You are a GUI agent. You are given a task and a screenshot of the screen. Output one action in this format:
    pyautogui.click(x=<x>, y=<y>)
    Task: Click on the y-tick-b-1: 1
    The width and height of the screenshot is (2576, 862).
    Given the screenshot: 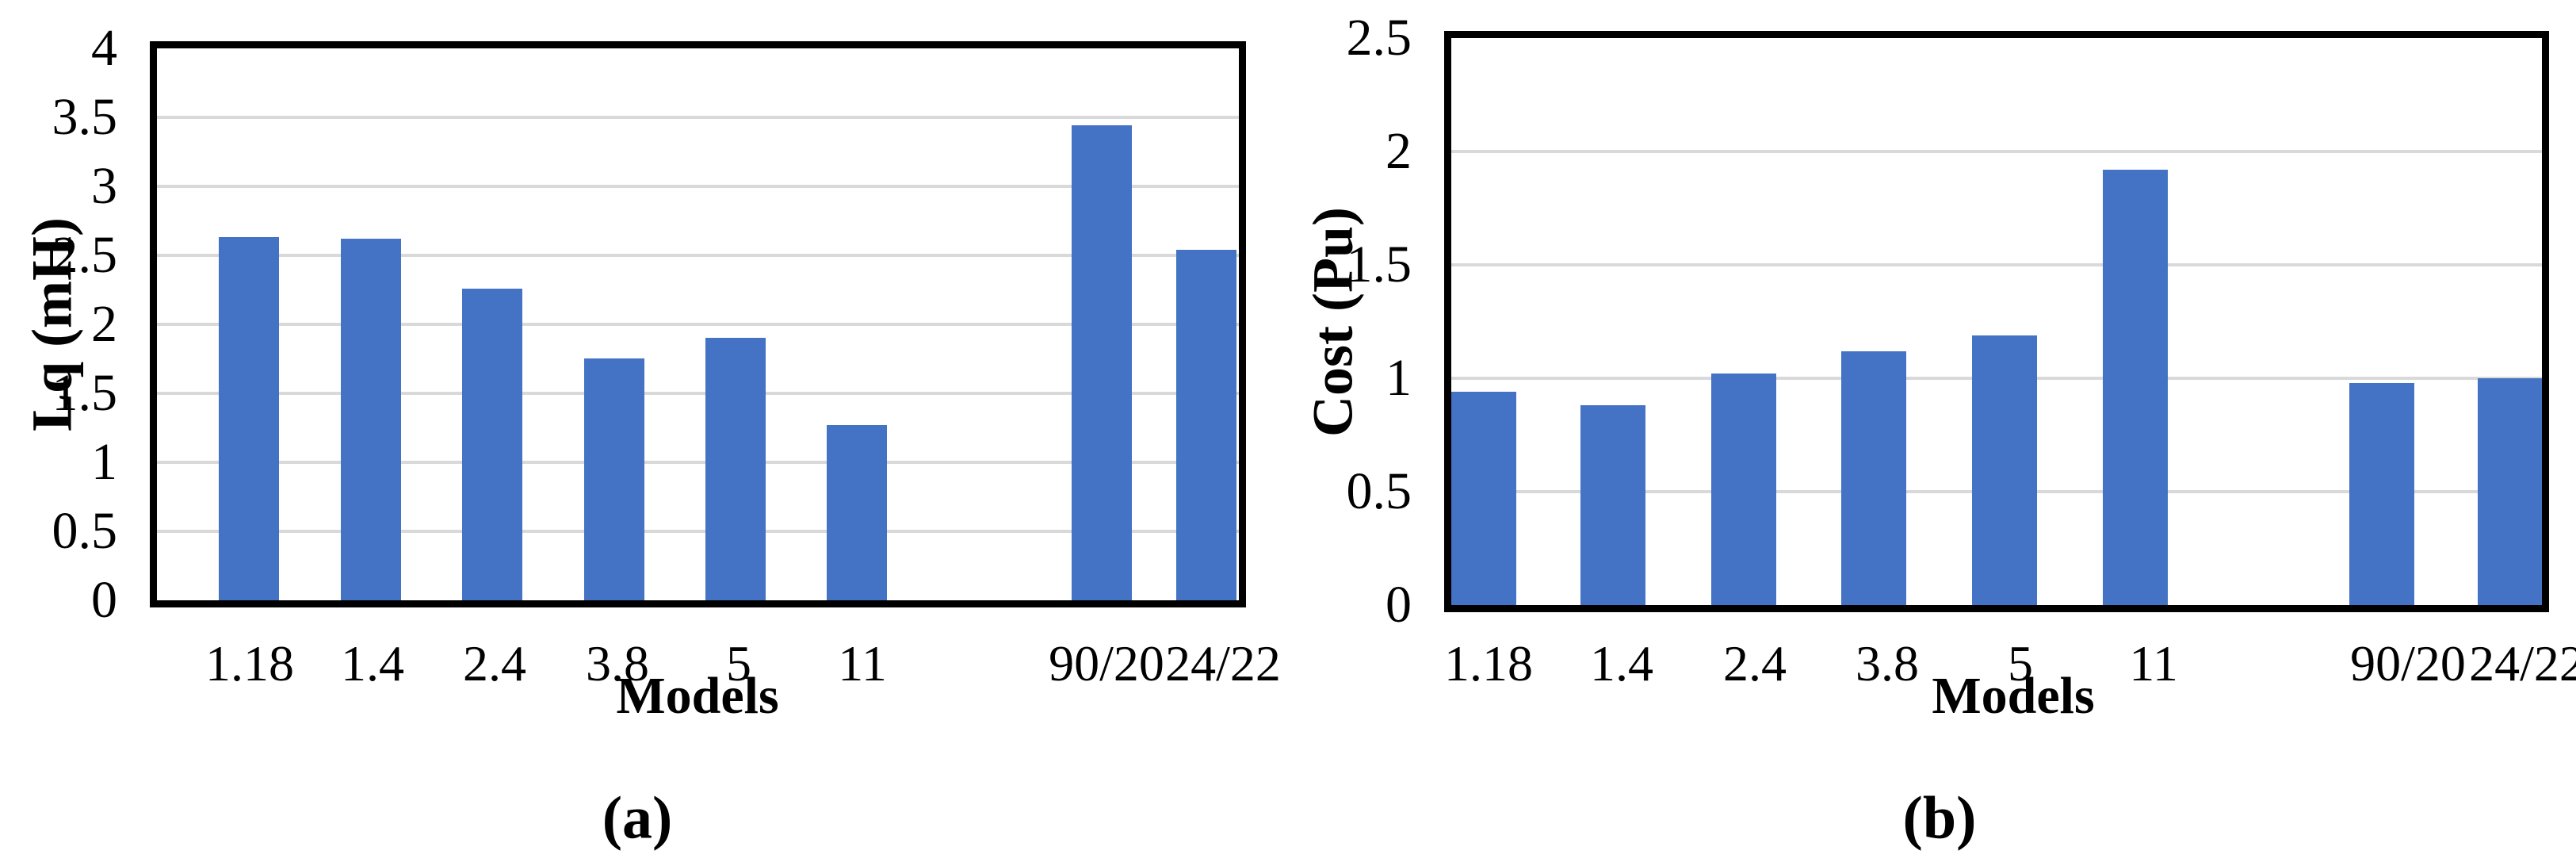 What is the action you would take?
    pyautogui.click(x=1398, y=378)
    